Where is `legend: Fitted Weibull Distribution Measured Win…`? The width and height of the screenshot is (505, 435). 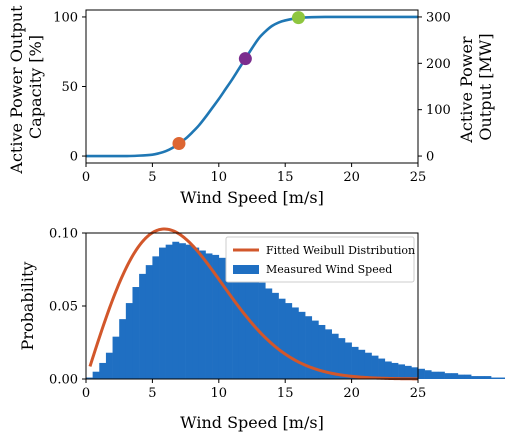
legend: Fitted Weibull Distribution Measured Win… is located at coordinates (320, 259).